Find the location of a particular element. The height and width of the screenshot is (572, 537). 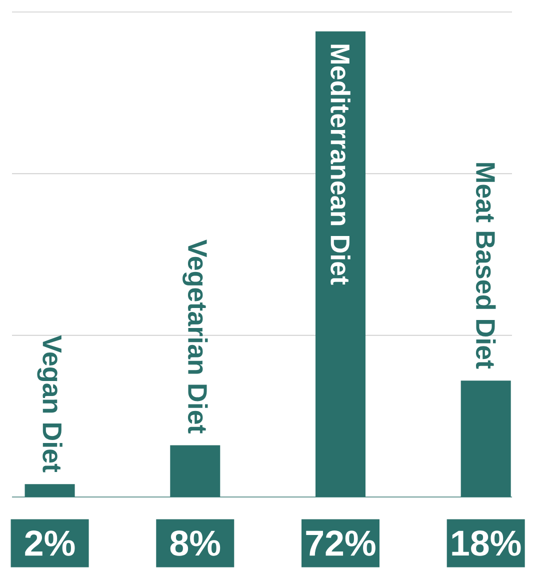

x-tick-label: Meat Based Diet is located at coordinates (486, 266).